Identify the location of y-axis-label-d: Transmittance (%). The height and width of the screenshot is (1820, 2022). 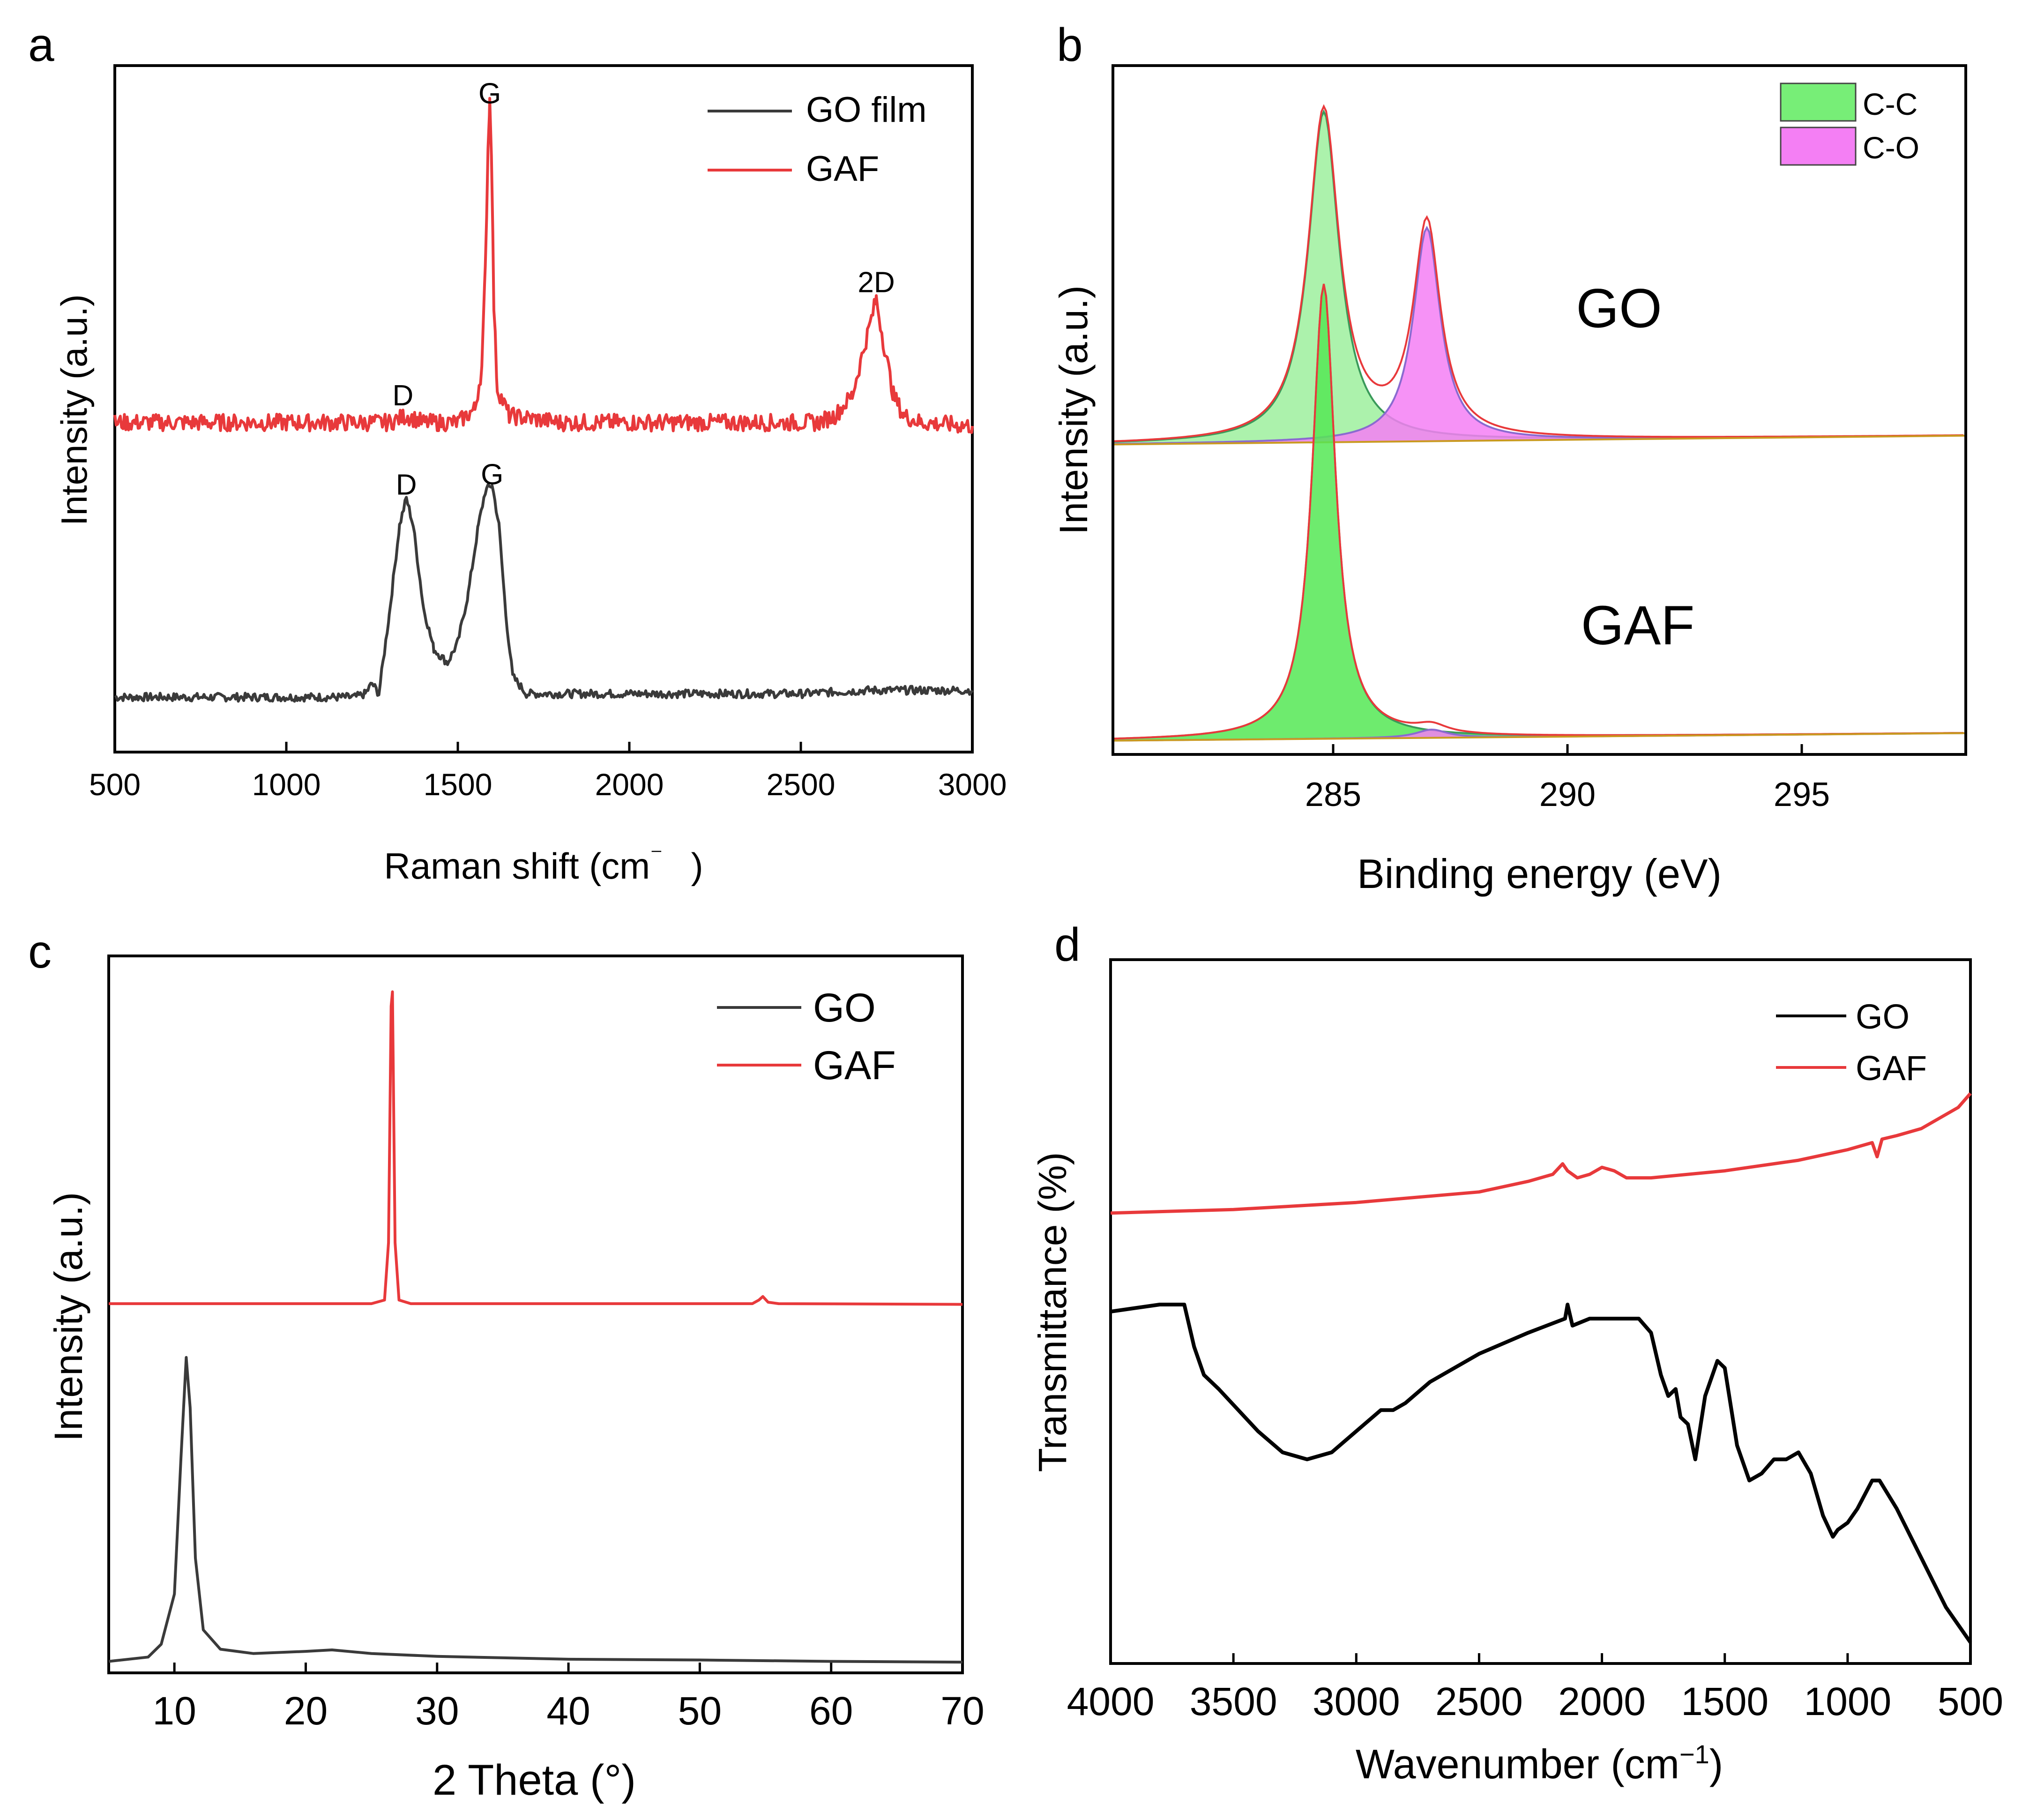
(1052, 1312).